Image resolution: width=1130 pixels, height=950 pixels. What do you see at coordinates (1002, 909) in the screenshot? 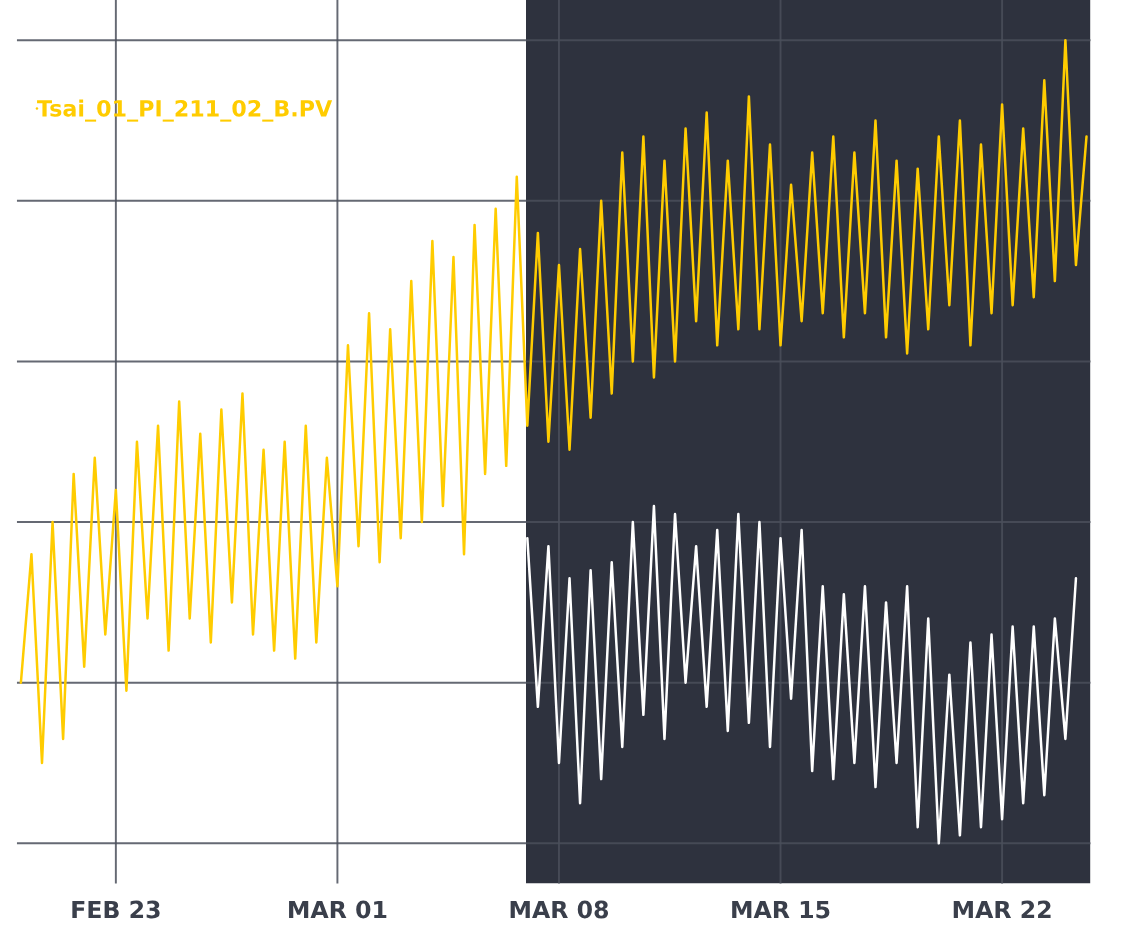
I see `x-tick-label: MAR 22` at bounding box center [1002, 909].